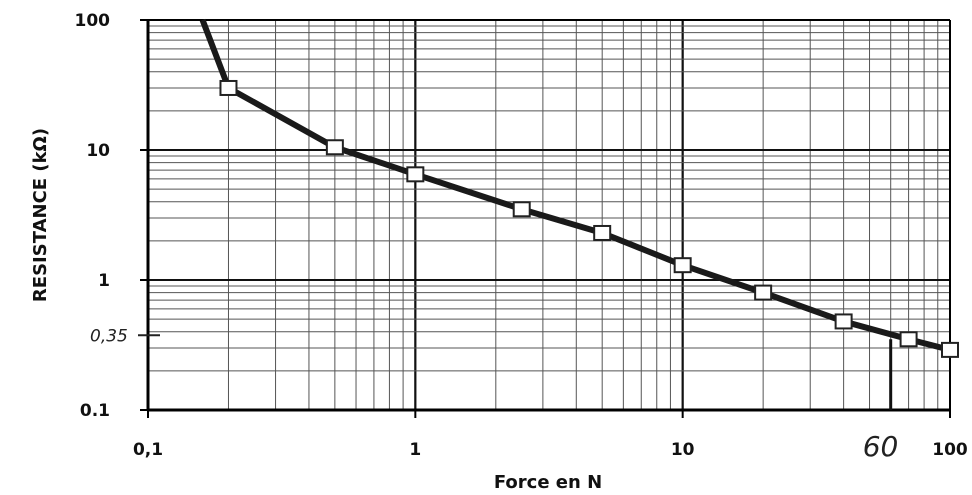 The width and height of the screenshot is (972, 495). Describe the element at coordinates (93, 21) in the screenshot. I see `y-tick-label: 100` at that location.